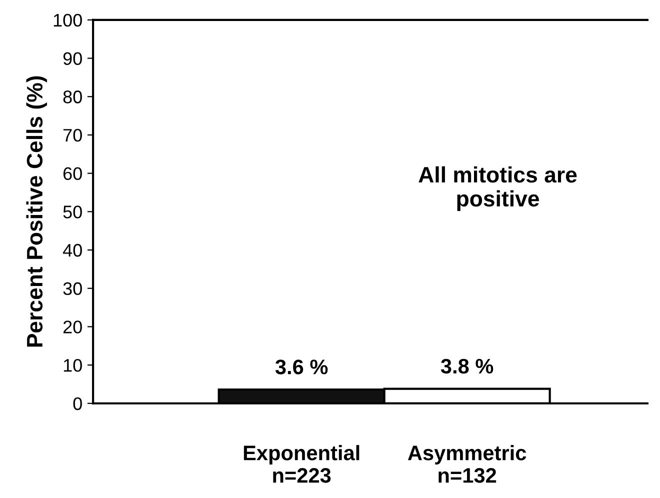  I want to click on y-tick-label: 40, so click(72, 250).